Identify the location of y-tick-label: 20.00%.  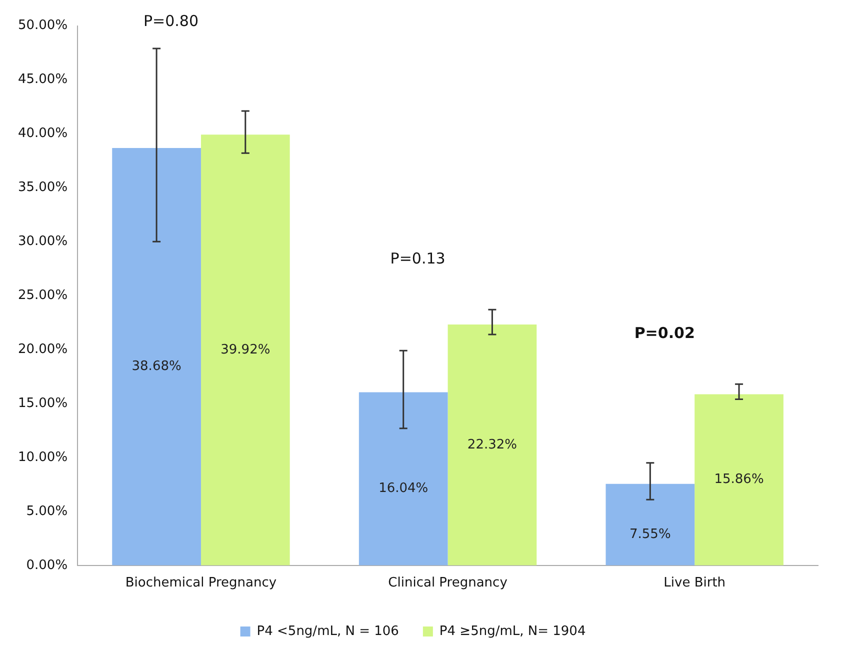
(43, 349).